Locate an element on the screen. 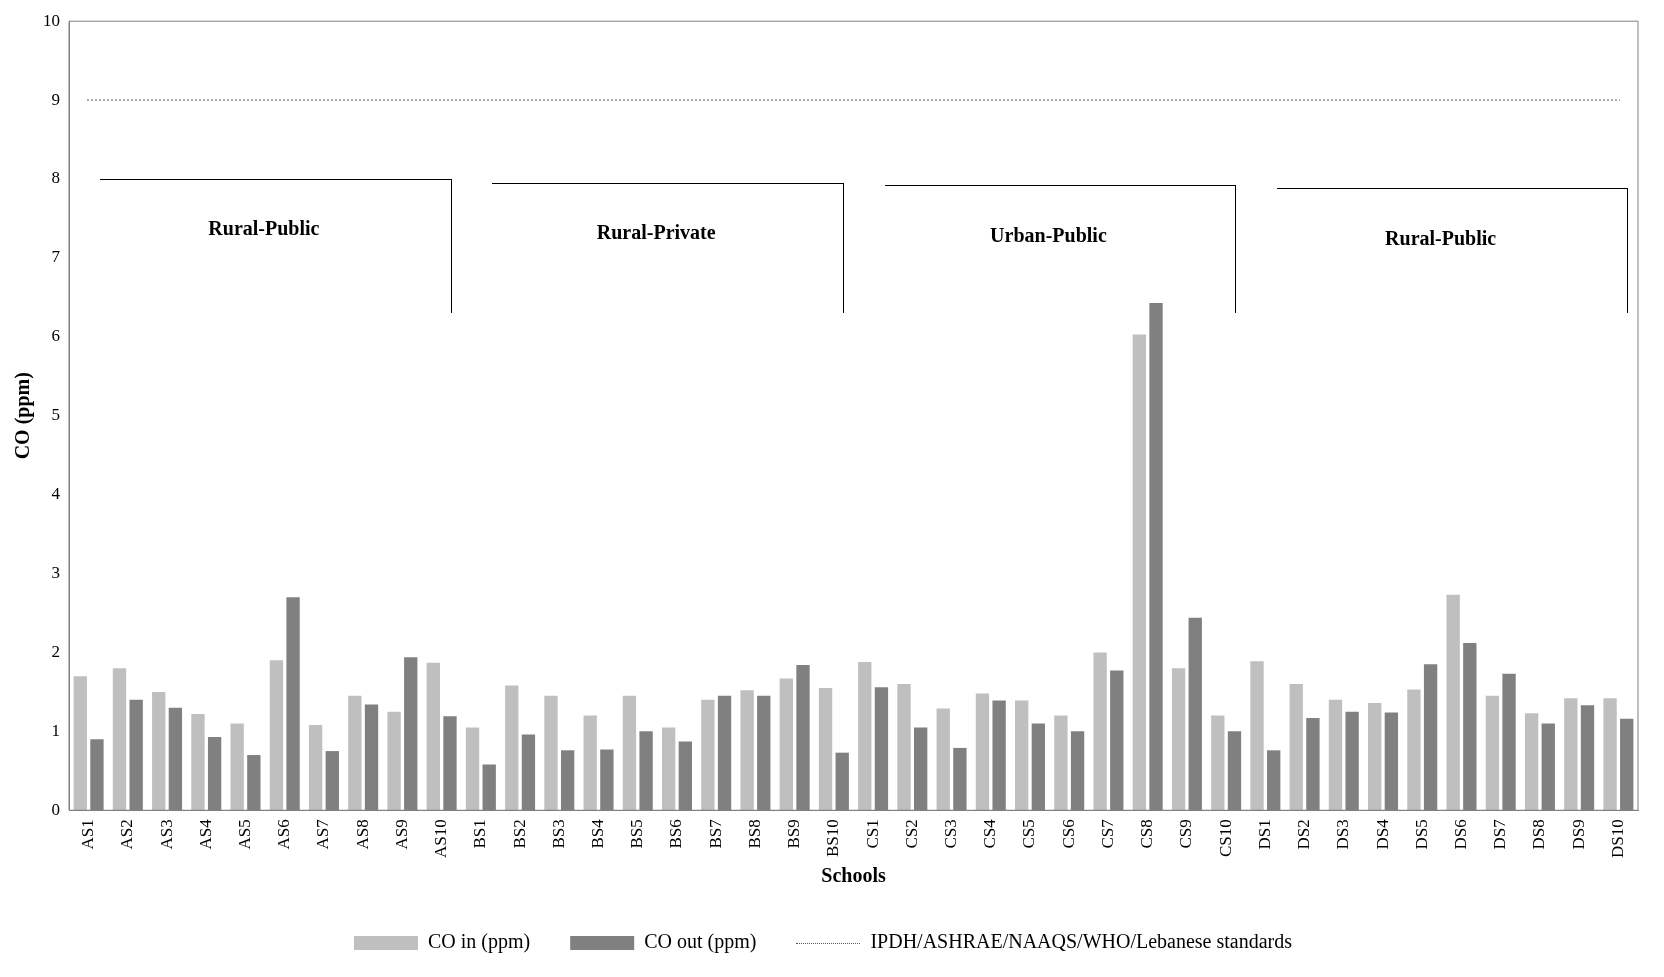 Image resolution: width=1664 pixels, height=977 pixels. annotation: Rural-Private is located at coordinates (656, 232).